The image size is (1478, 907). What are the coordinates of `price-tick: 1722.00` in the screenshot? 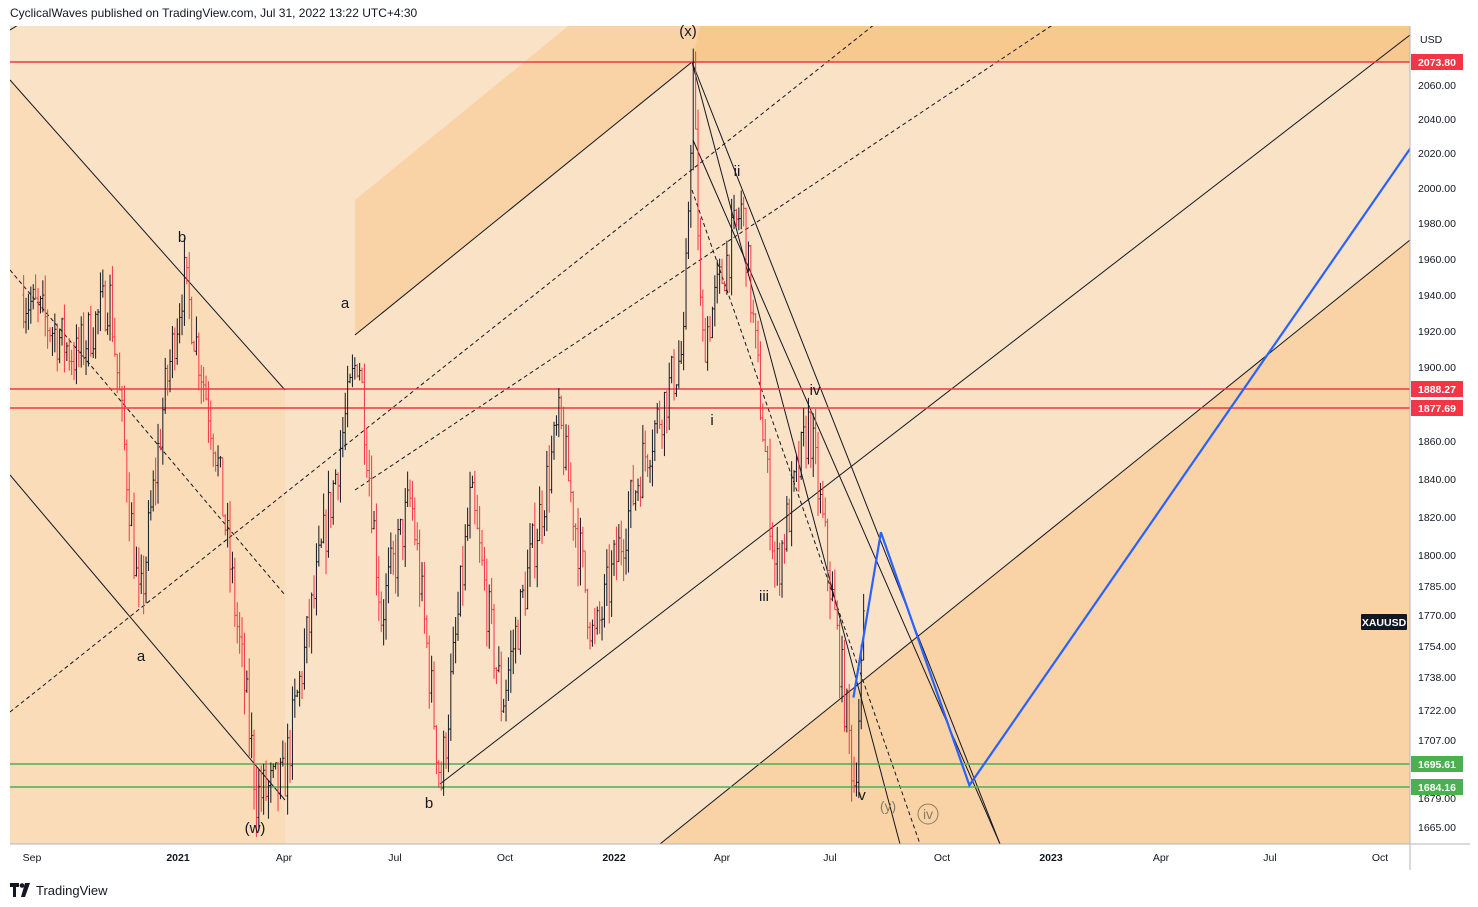 It's located at (1437, 711).